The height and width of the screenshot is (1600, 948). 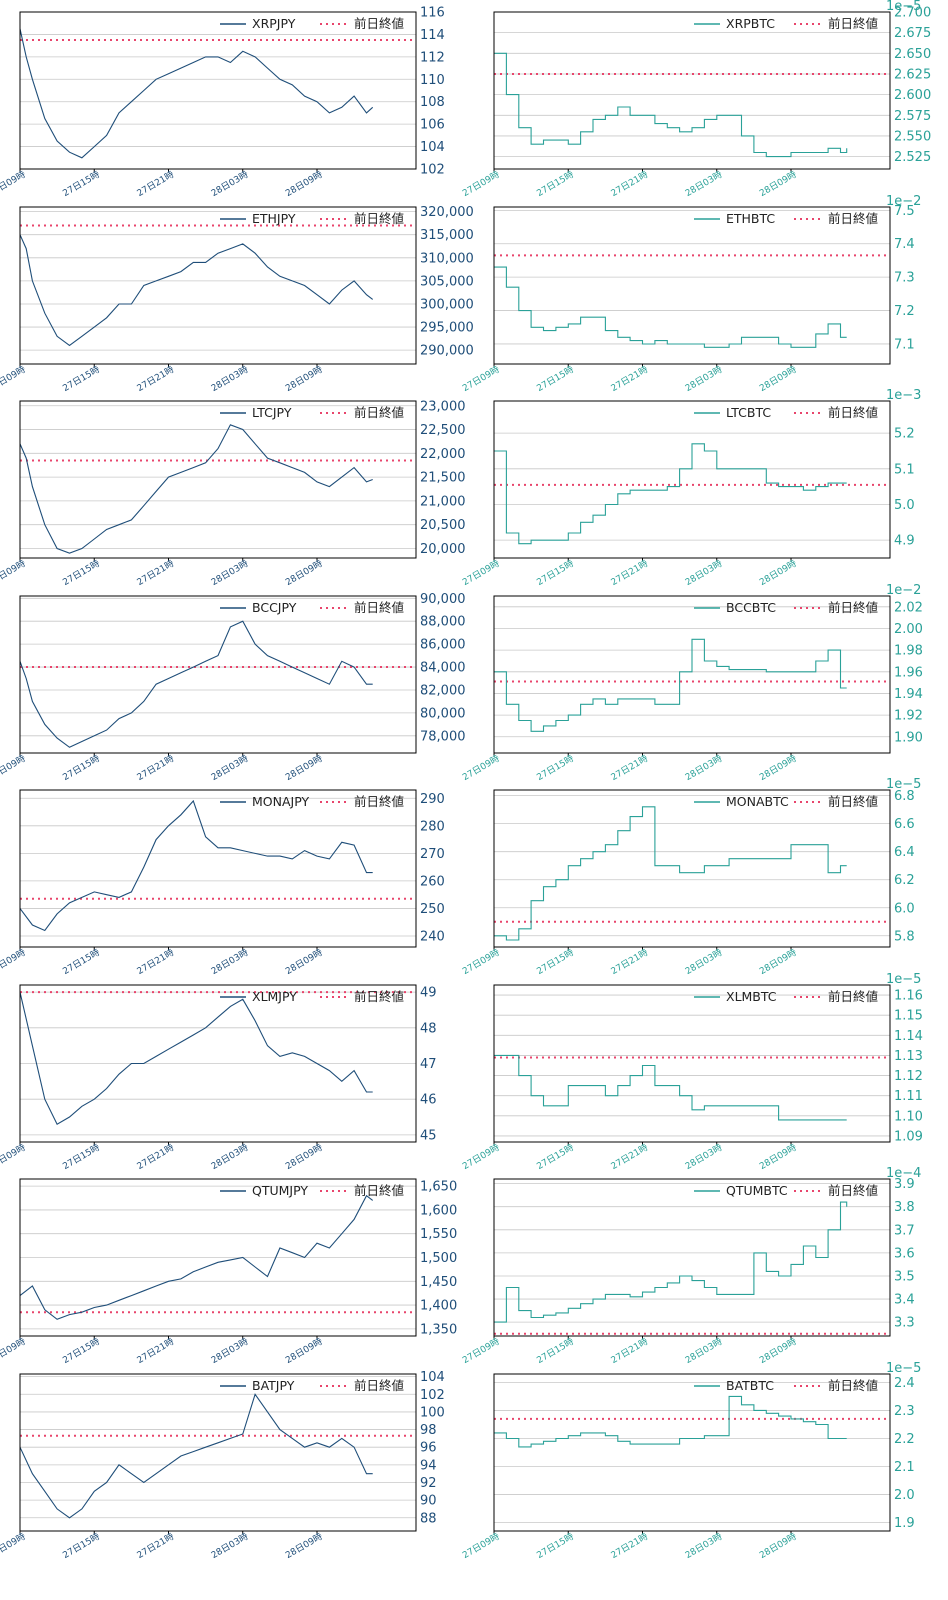 I want to click on y-tick-label: 94, so click(x=428, y=1465).